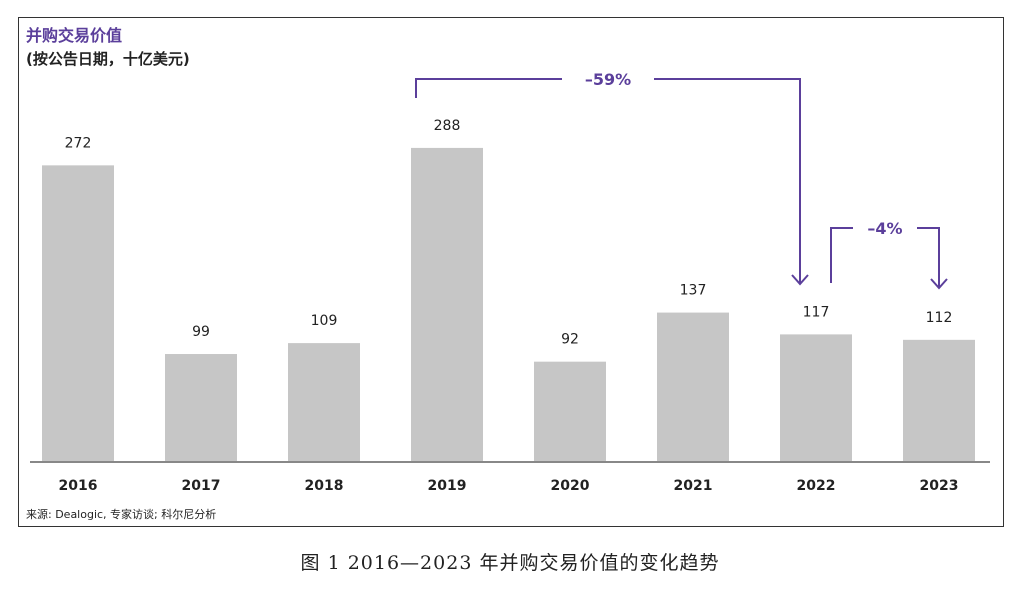 This screenshot has height=601, width=1020. Describe the element at coordinates (324, 402) in the screenshot. I see `bar-2018` at that location.